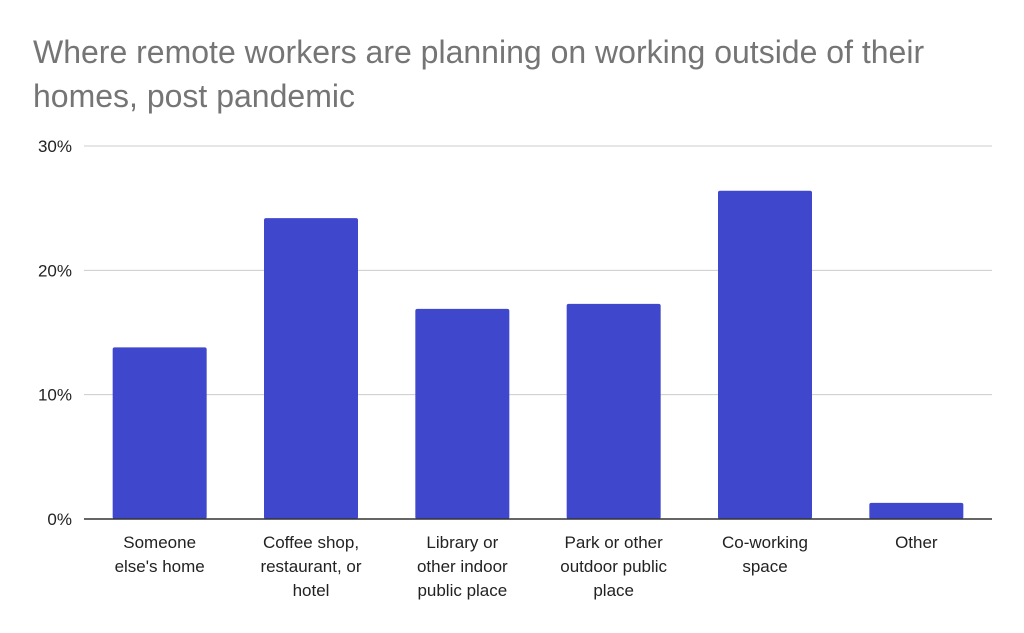 This screenshot has height=633, width=1024. Describe the element at coordinates (55, 146) in the screenshot. I see `y-tick-label: 30%` at that location.